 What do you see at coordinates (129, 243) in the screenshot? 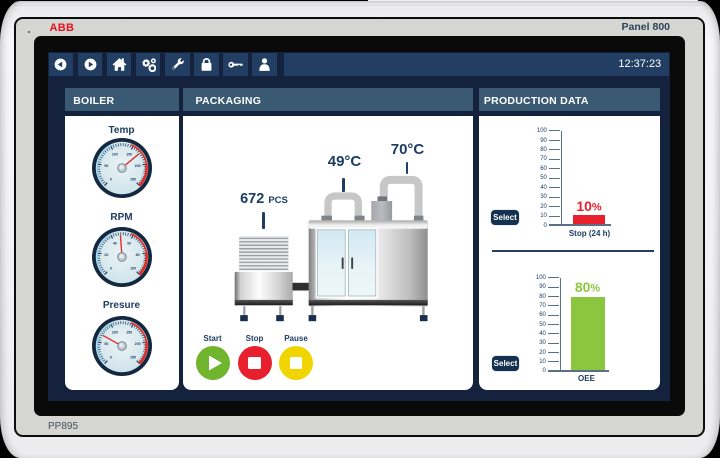
I see `svg-text: 60` at bounding box center [129, 243].